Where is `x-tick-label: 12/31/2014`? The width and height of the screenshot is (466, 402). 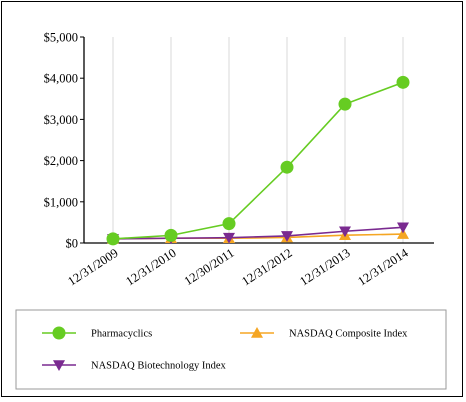 x-tick-label: 12/31/2014 is located at coordinates (383, 266).